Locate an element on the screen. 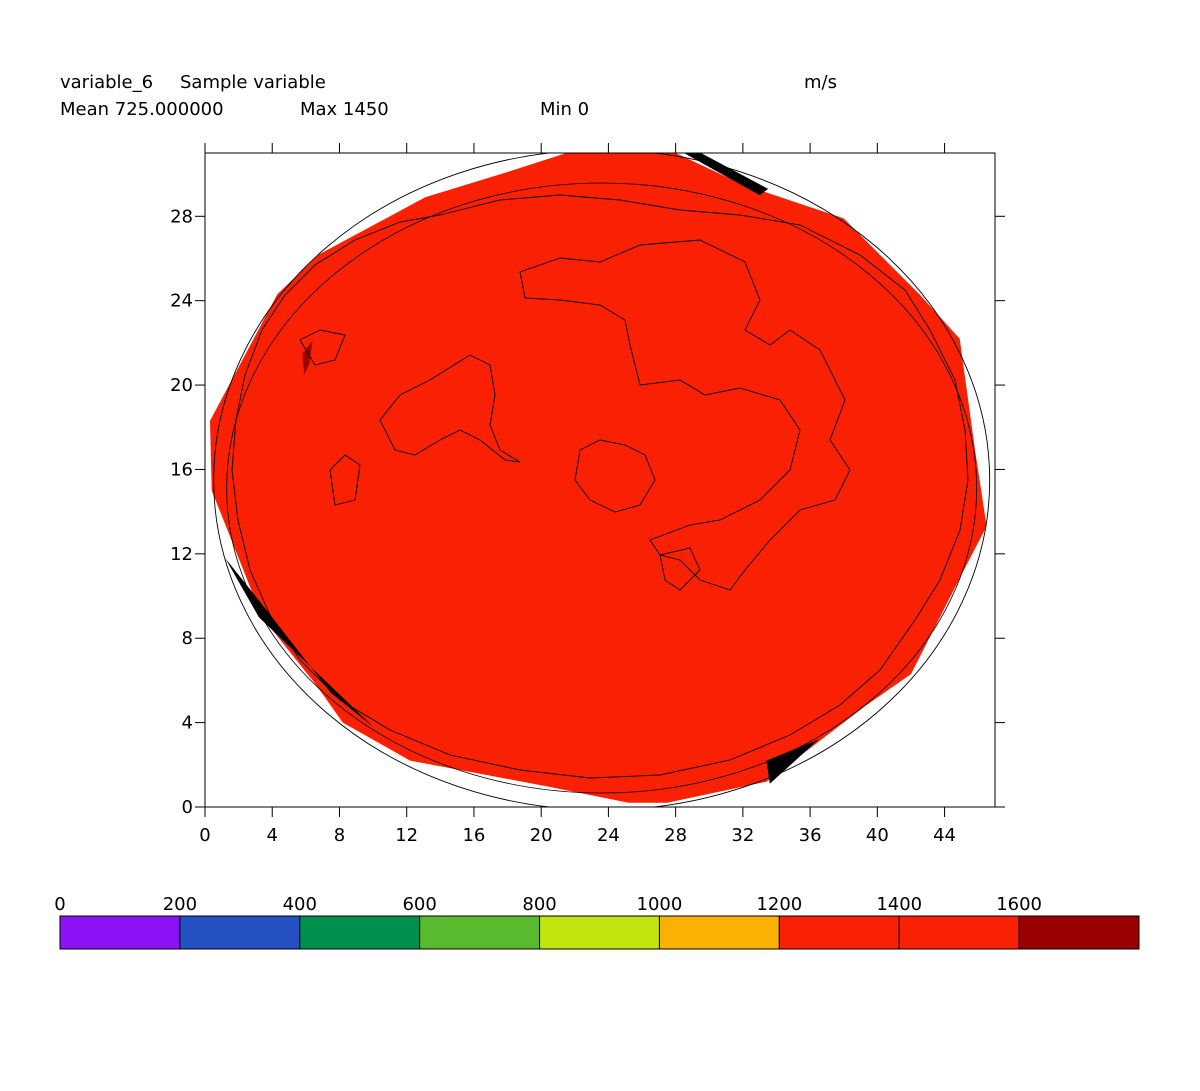  min-stat: Min 0 is located at coordinates (565, 109).